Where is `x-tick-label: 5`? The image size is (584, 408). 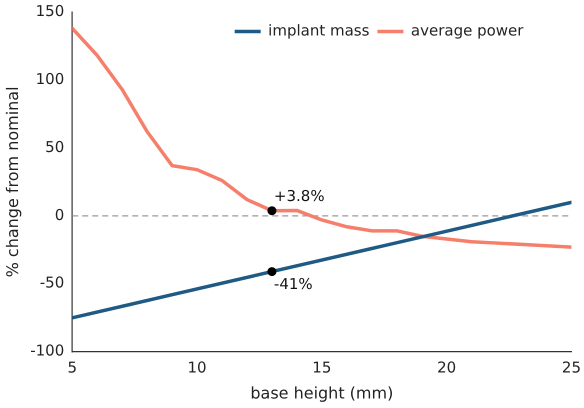
x-tick-label: 5 is located at coordinates (72, 367).